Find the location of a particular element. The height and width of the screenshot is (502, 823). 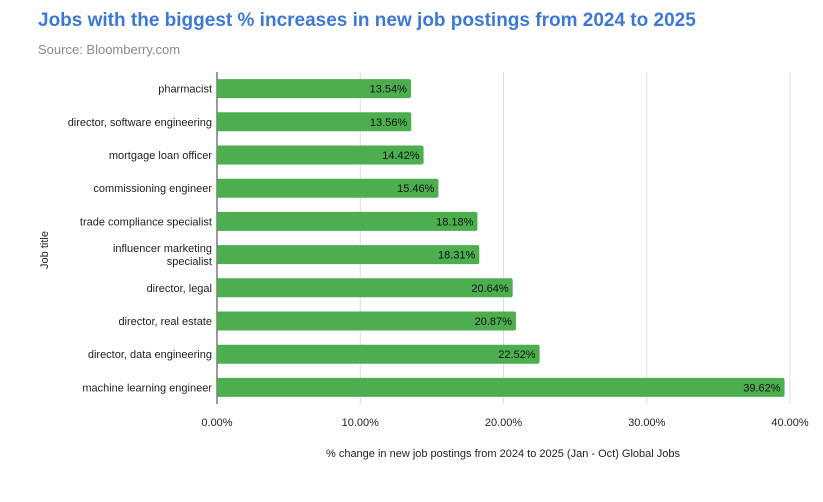

x-tick-label: 10.00% is located at coordinates (361, 423).